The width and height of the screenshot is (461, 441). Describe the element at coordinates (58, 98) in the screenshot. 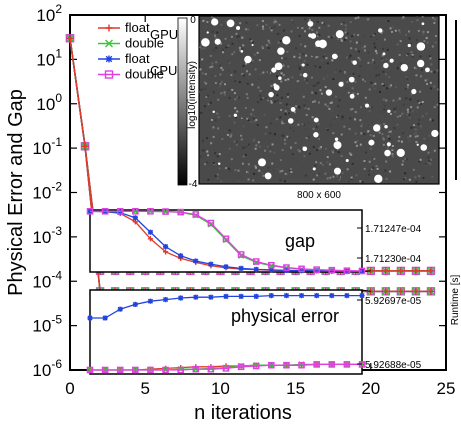

I see `y-tick-exponent: 0` at that location.